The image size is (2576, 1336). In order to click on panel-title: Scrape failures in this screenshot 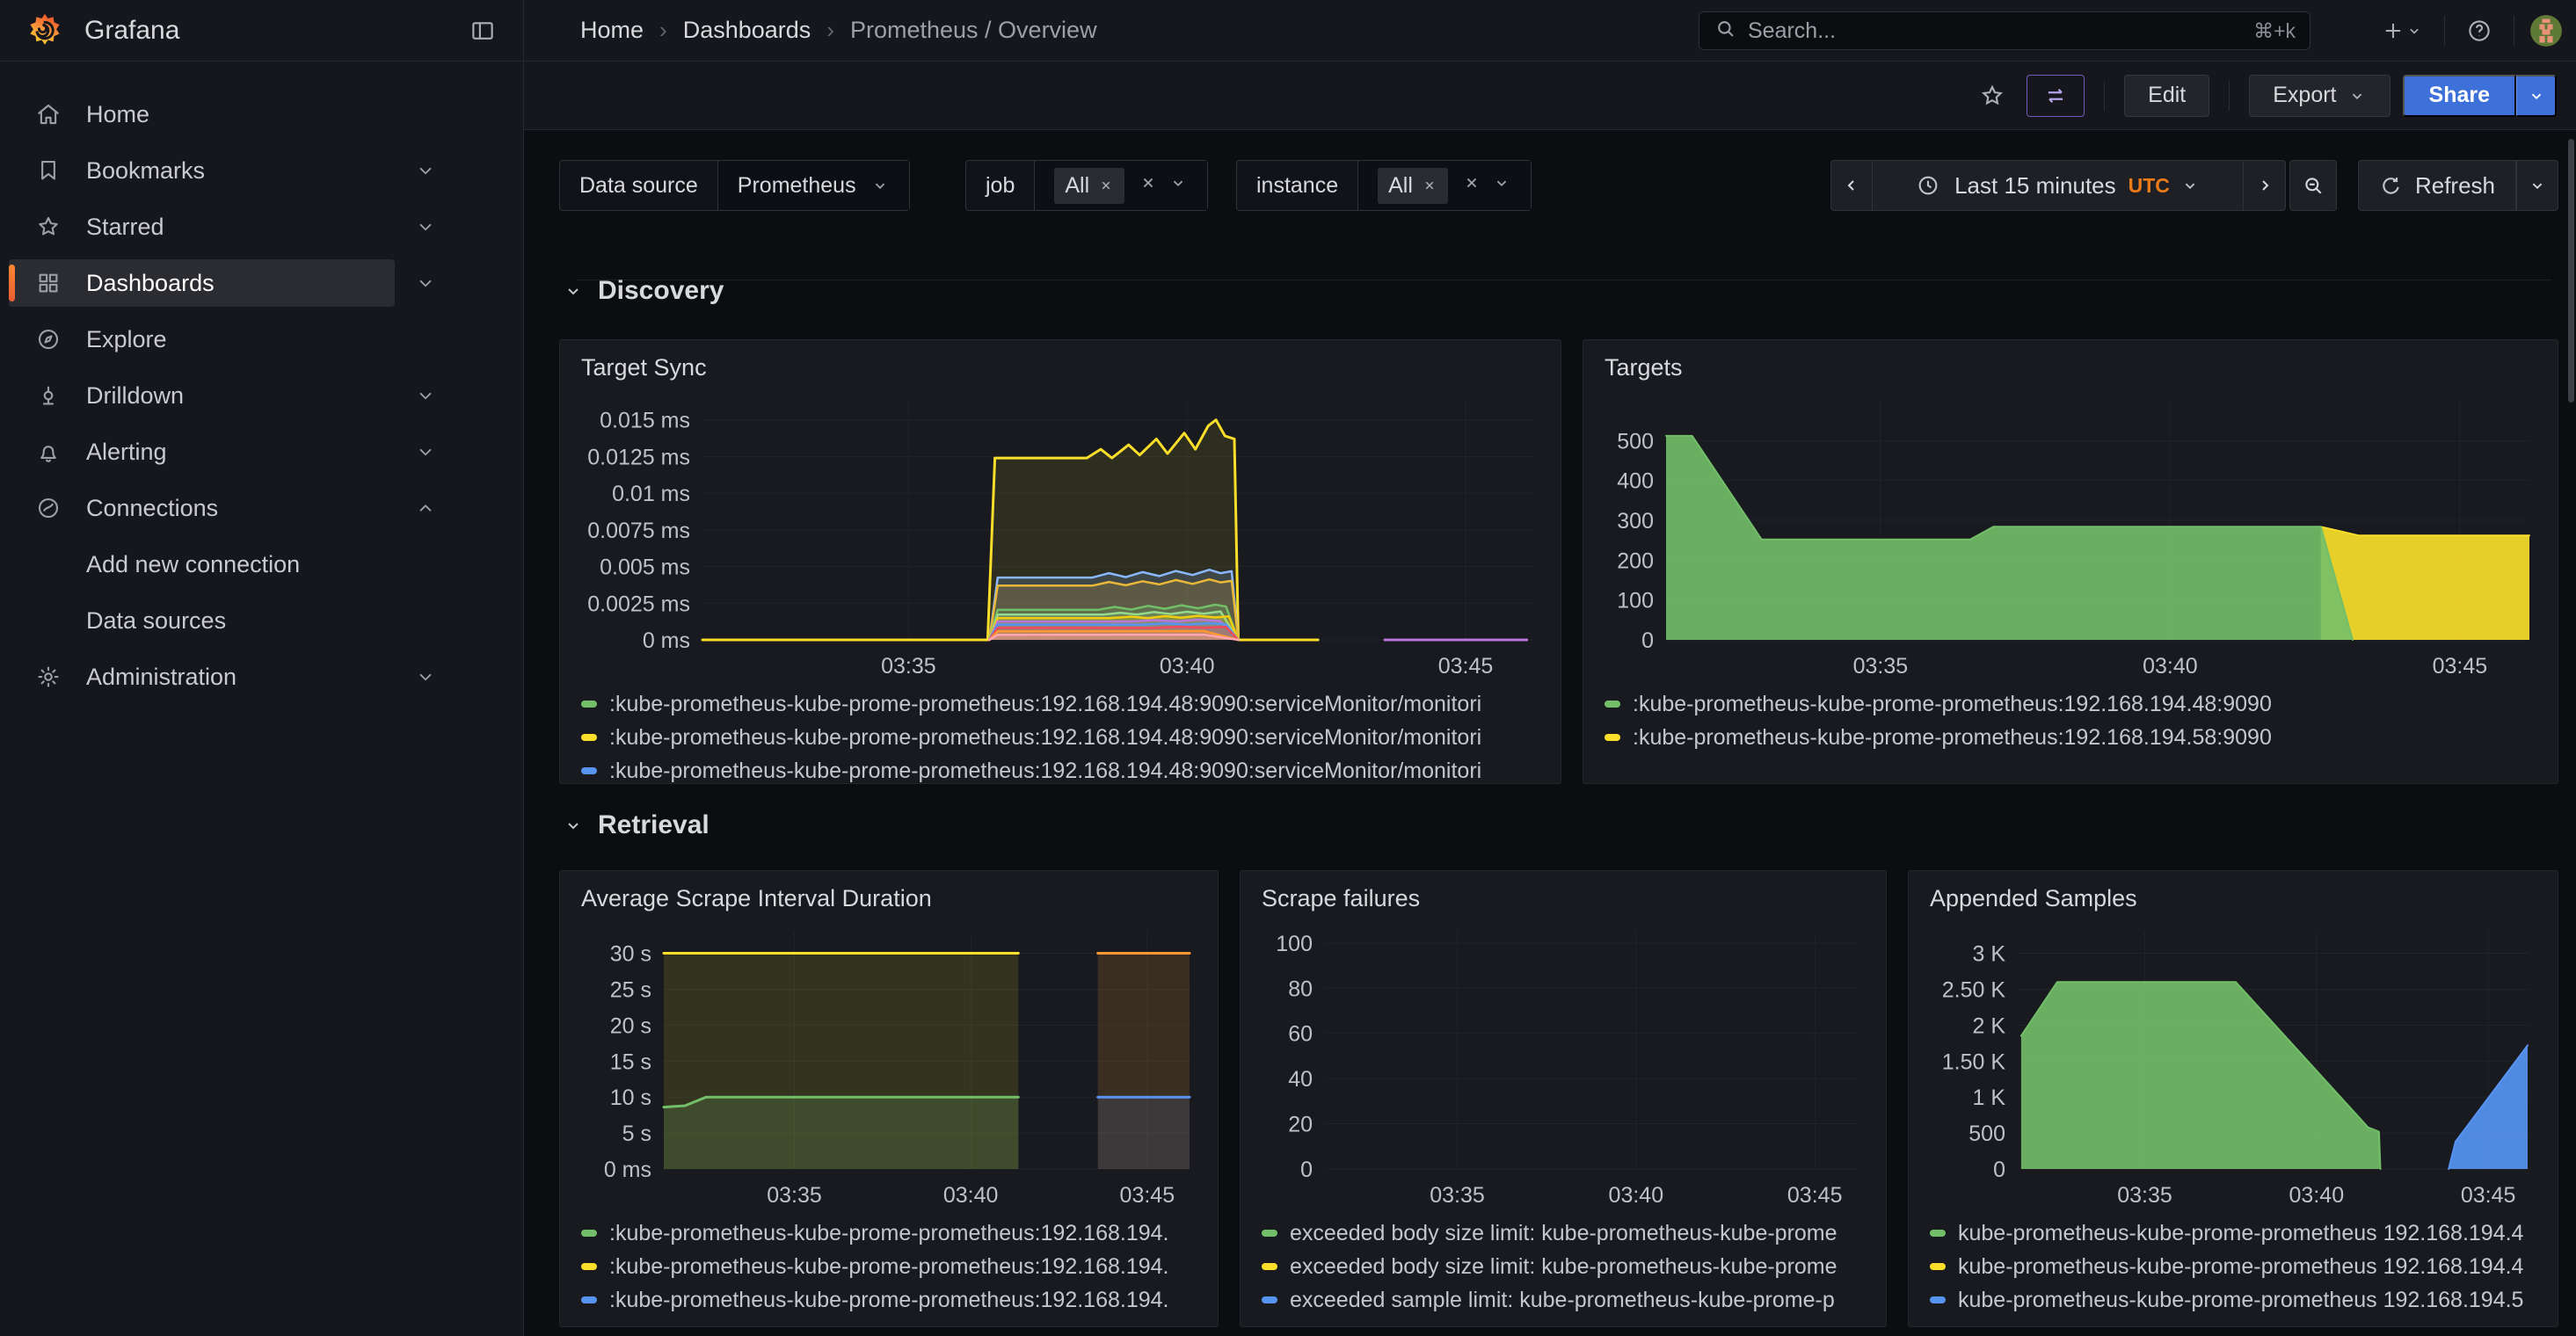, I will do `click(1341, 898)`.